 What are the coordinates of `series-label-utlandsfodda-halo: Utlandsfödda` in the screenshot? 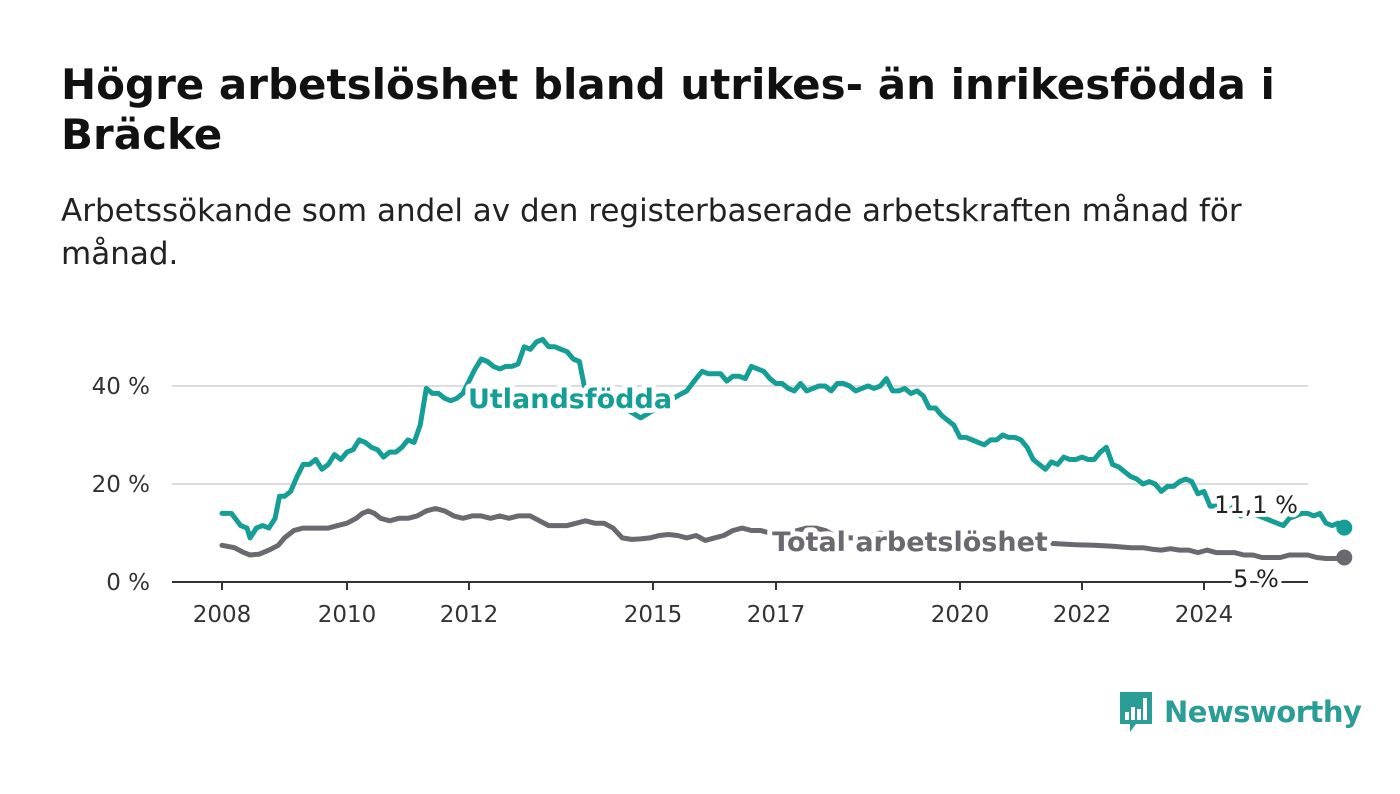 It's located at (570, 399).